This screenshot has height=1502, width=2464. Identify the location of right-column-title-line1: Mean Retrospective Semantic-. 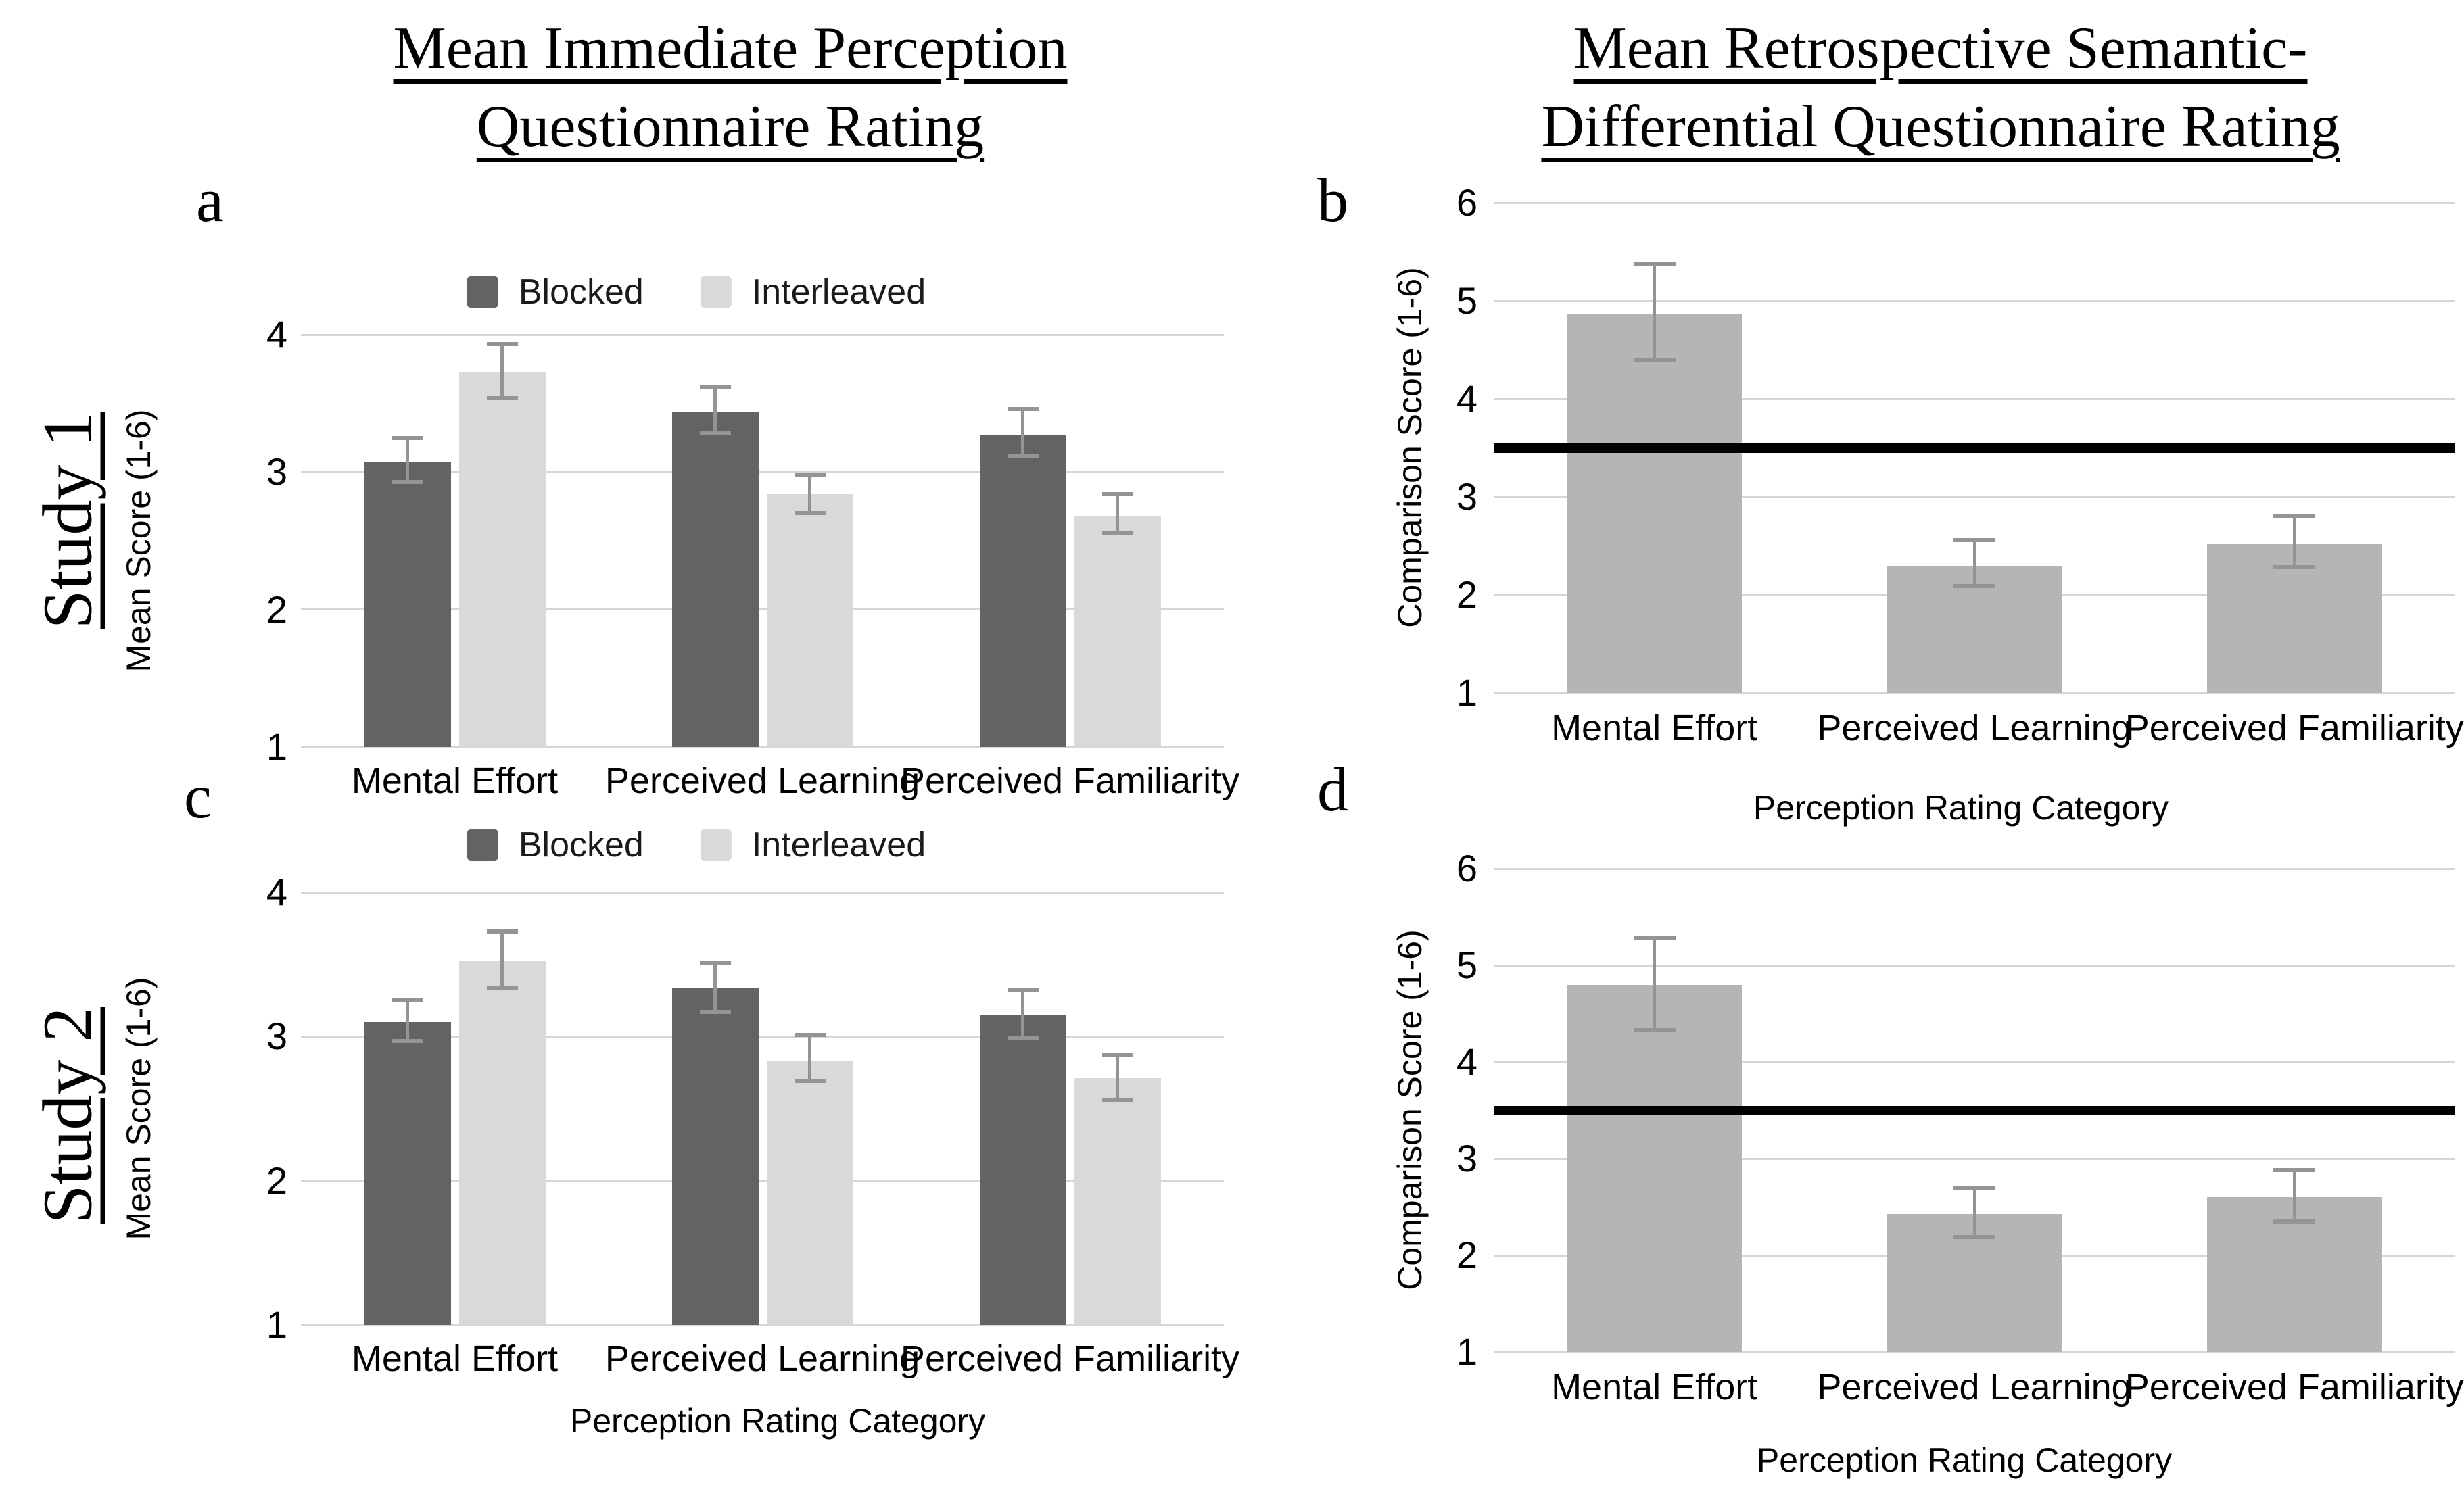
(1940, 48).